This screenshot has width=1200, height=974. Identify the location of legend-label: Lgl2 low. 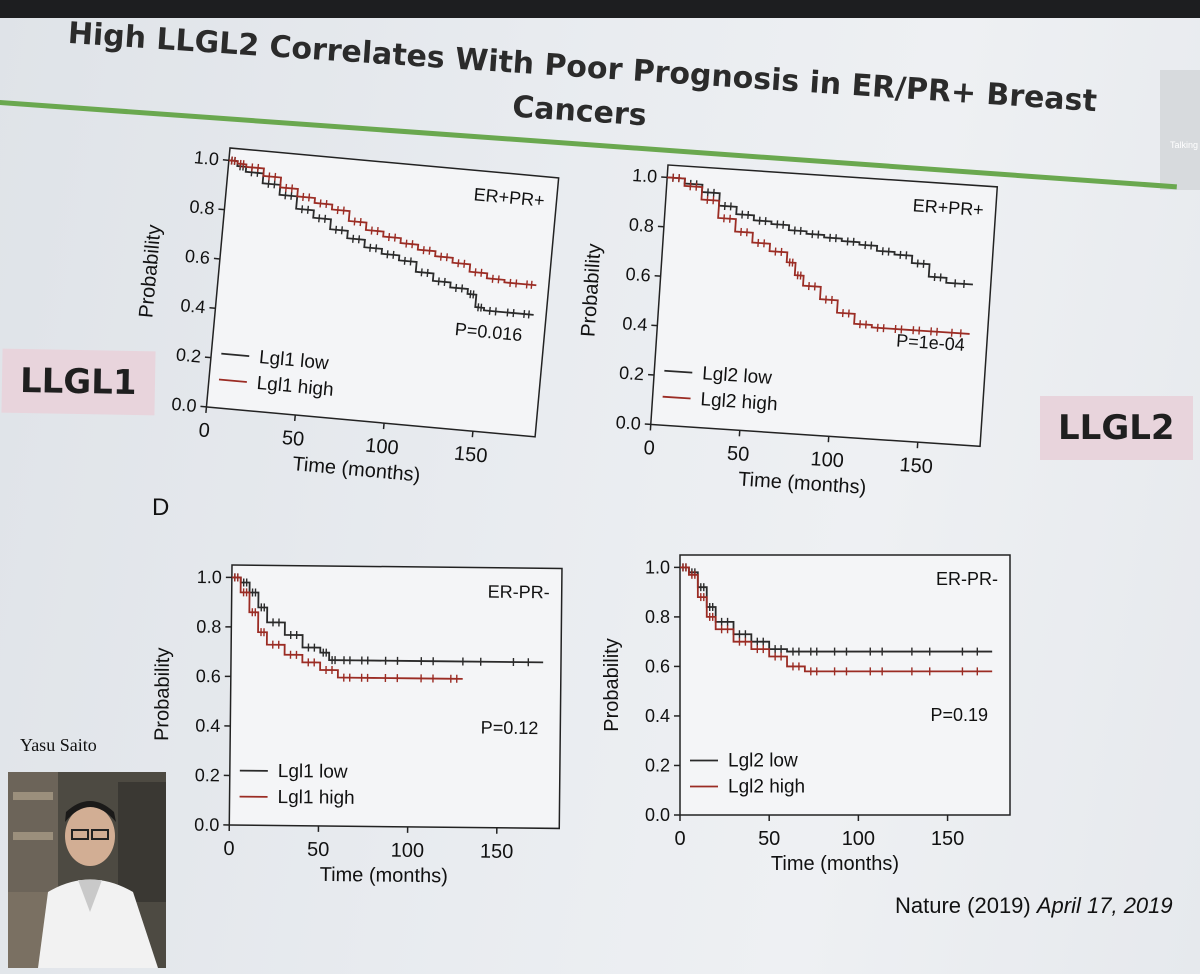
(737, 376).